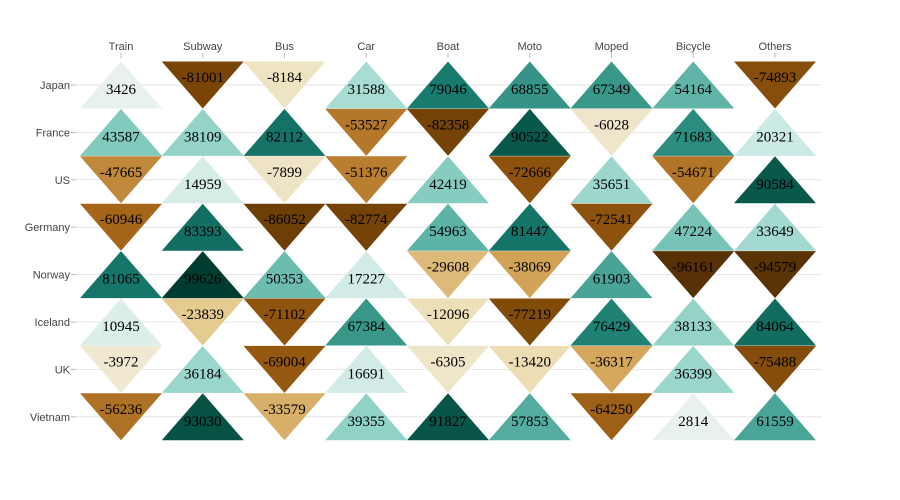 This screenshot has height=500, width=900. Describe the element at coordinates (775, 369) in the screenshot. I see `triangle-uk-others` at that location.